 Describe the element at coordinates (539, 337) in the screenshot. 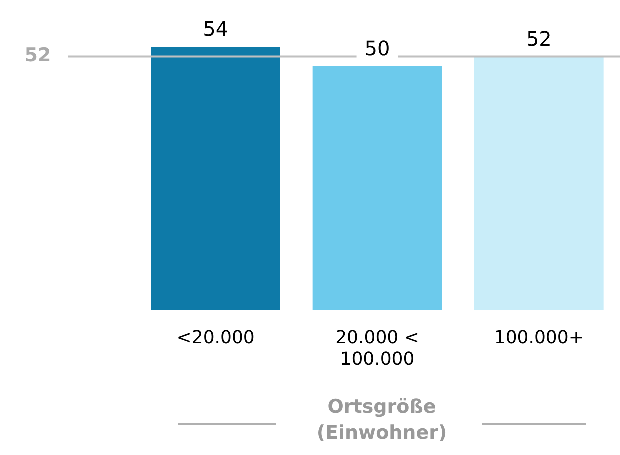

I see `x-tick-label: 100.000+` at that location.